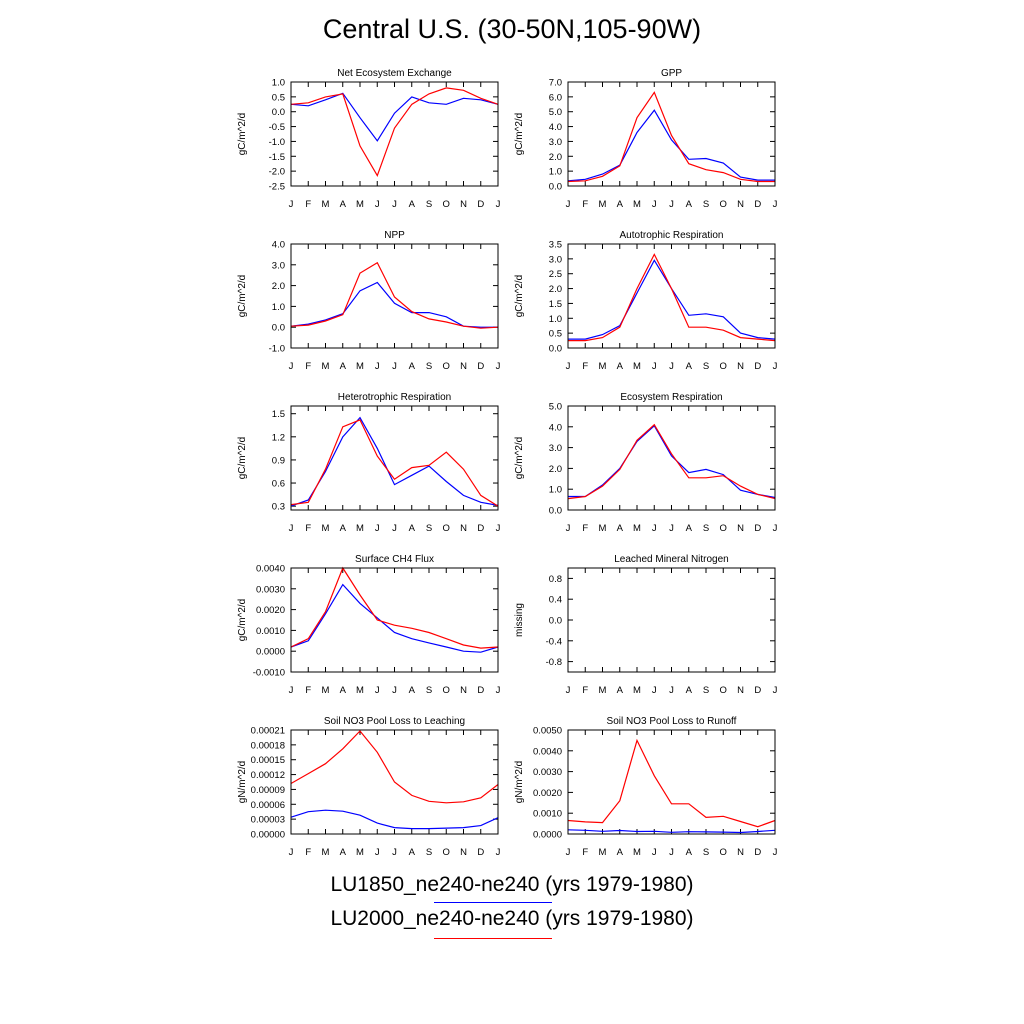  Describe the element at coordinates (519, 782) in the screenshot. I see `y-axis-label: gN/m^2/d` at that location.